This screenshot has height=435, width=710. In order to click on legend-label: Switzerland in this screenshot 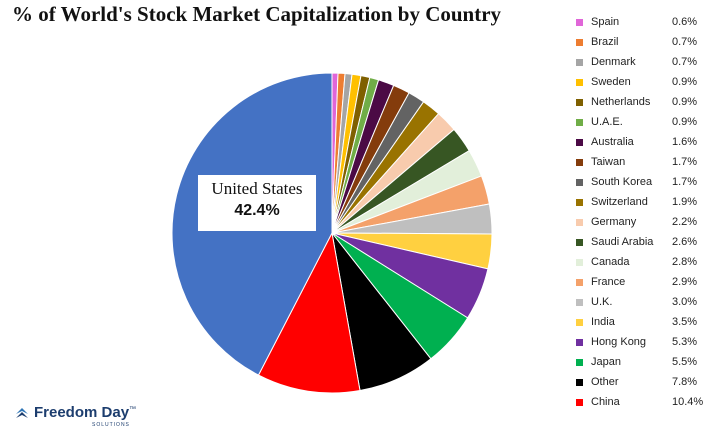, I will do `click(619, 202)`.